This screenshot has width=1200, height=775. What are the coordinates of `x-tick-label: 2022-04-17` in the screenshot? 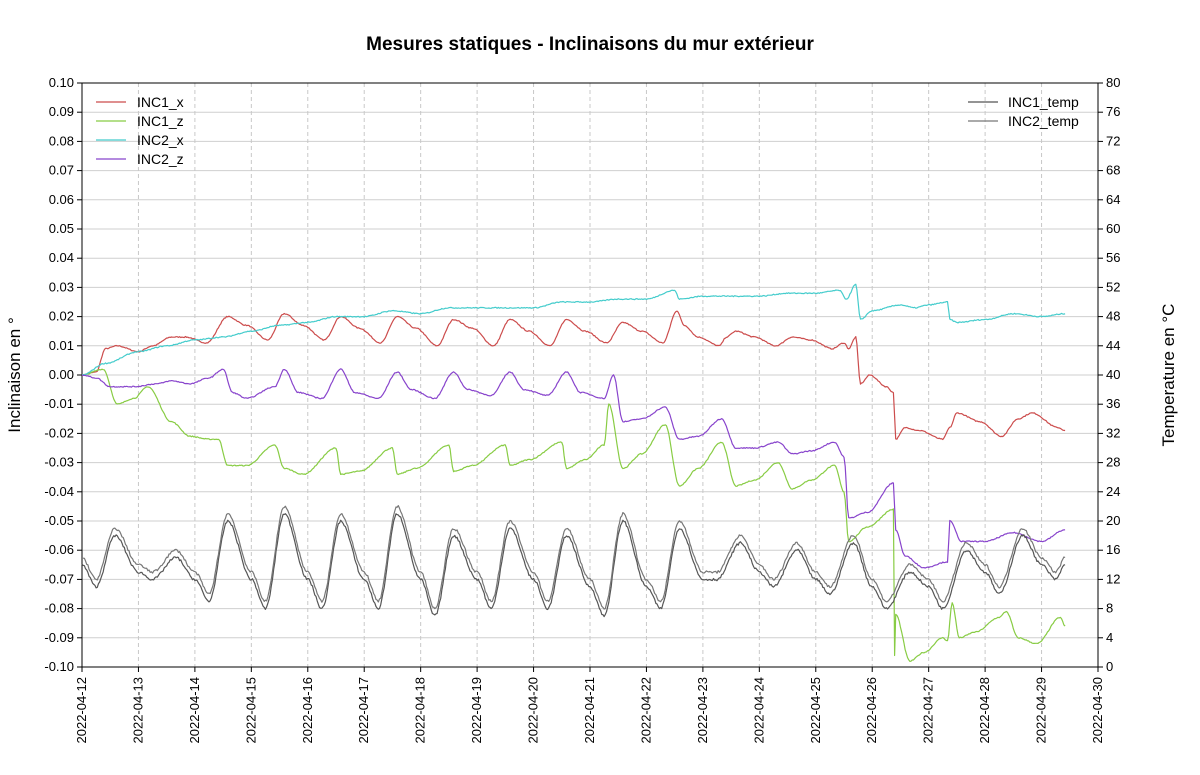 It's located at (363, 710).